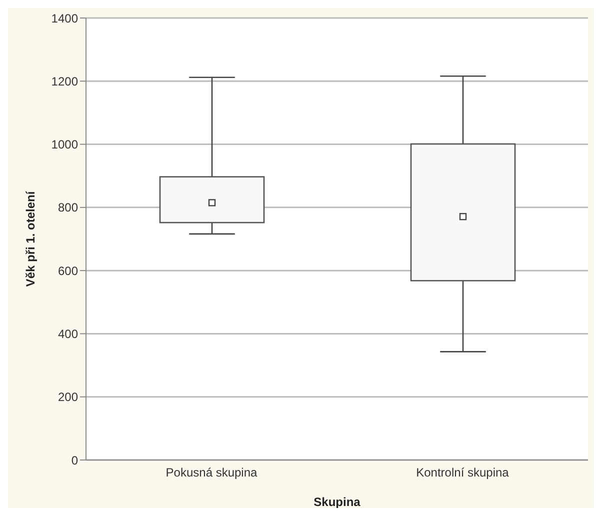 Image resolution: width=602 pixels, height=511 pixels. I want to click on y-tick-label: 1200, so click(64, 81).